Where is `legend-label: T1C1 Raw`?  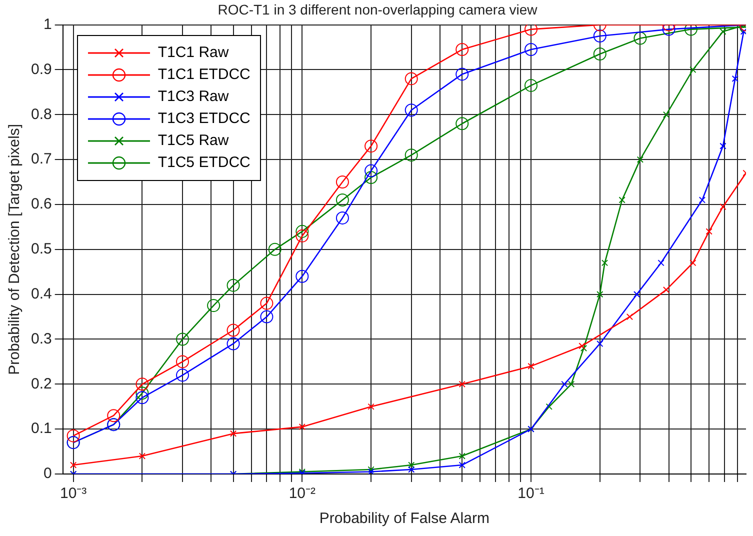 legend-label: T1C1 Raw is located at coordinates (193, 52).